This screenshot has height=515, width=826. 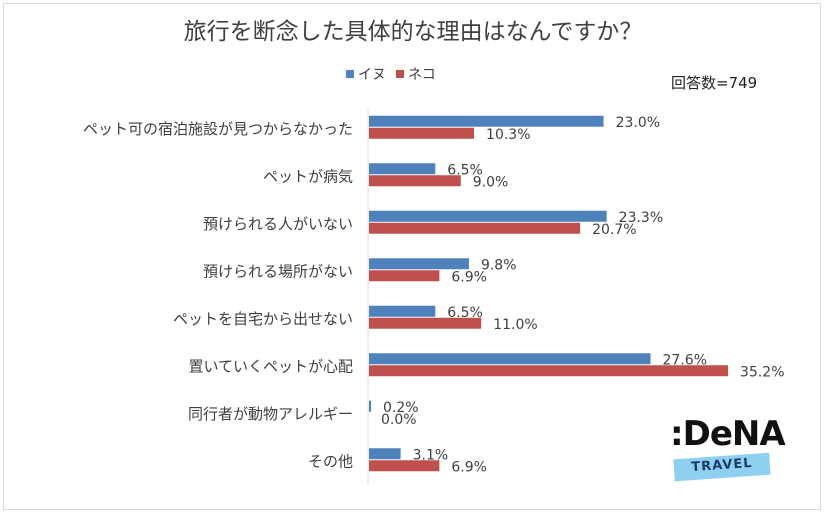 What do you see at coordinates (218, 129) in the screenshot?
I see `category-label: ペット可の宿泊施設が見つからなかった` at bounding box center [218, 129].